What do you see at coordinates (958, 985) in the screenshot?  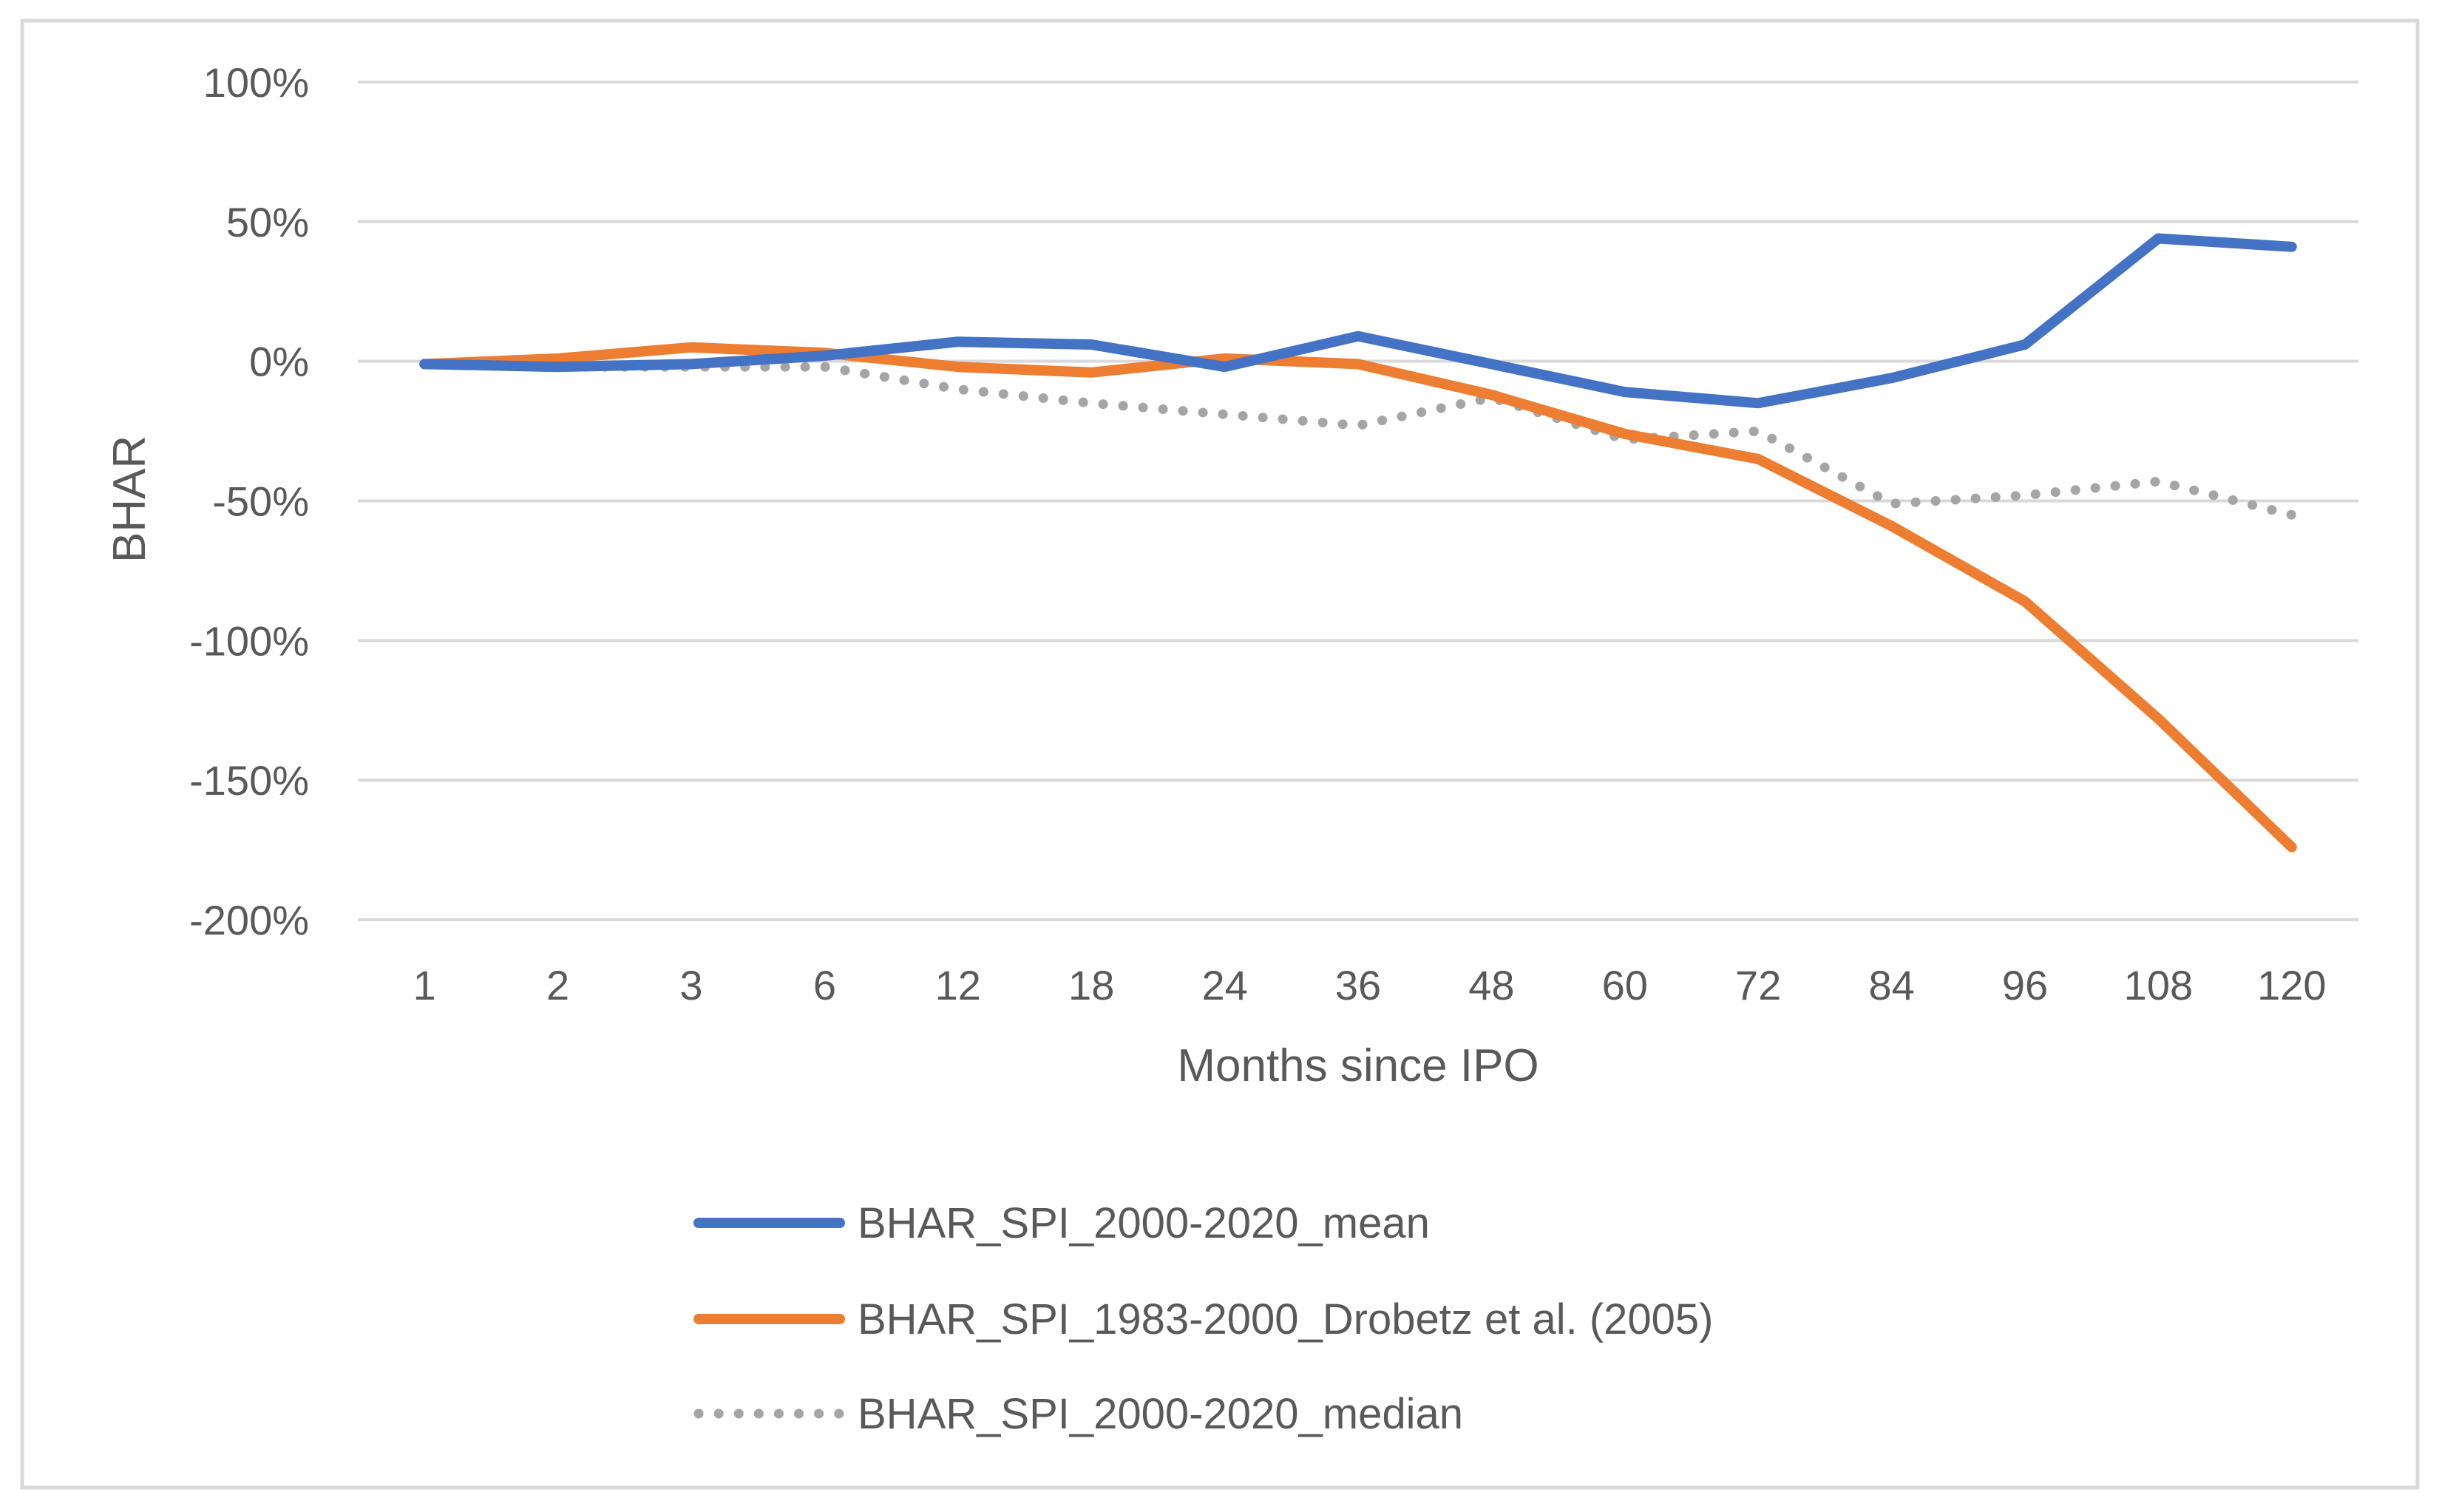 I see `x-tick-label: 12` at bounding box center [958, 985].